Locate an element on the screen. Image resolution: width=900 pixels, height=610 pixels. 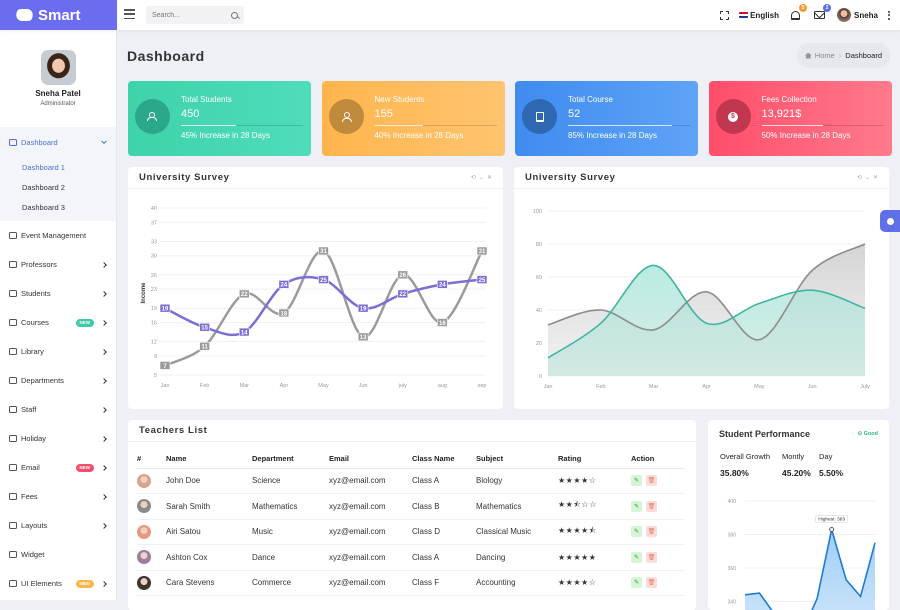
svg-text: 25 is located at coordinates (323, 281).